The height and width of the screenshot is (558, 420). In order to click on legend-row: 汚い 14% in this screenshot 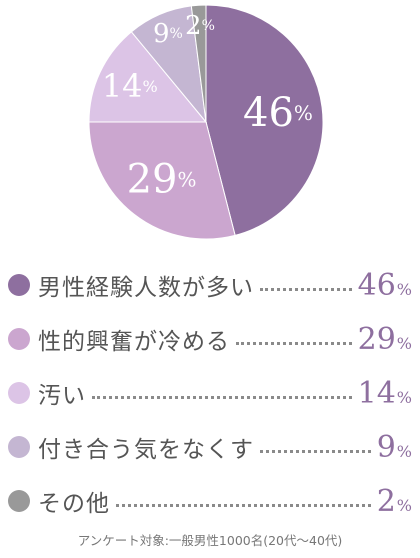, I will do `click(210, 393)`.